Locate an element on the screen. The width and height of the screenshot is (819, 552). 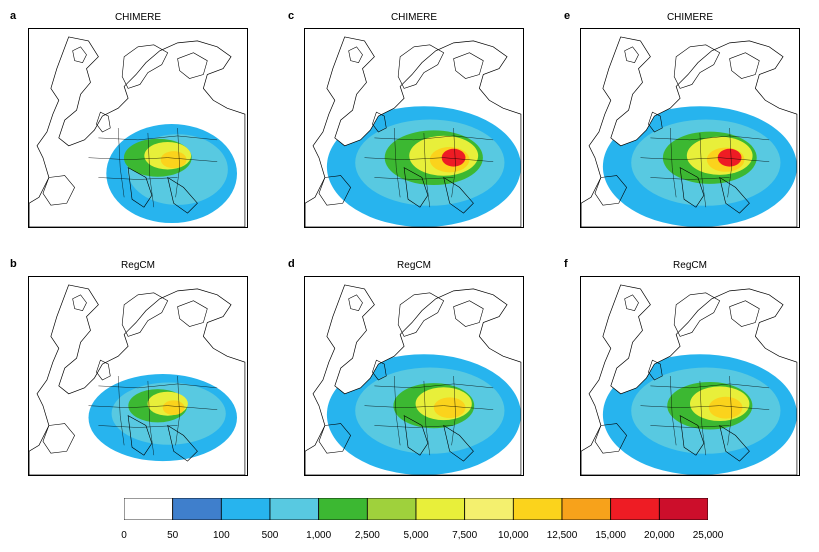
colorbar-tick-label: 20,000 is located at coordinates (659, 535).